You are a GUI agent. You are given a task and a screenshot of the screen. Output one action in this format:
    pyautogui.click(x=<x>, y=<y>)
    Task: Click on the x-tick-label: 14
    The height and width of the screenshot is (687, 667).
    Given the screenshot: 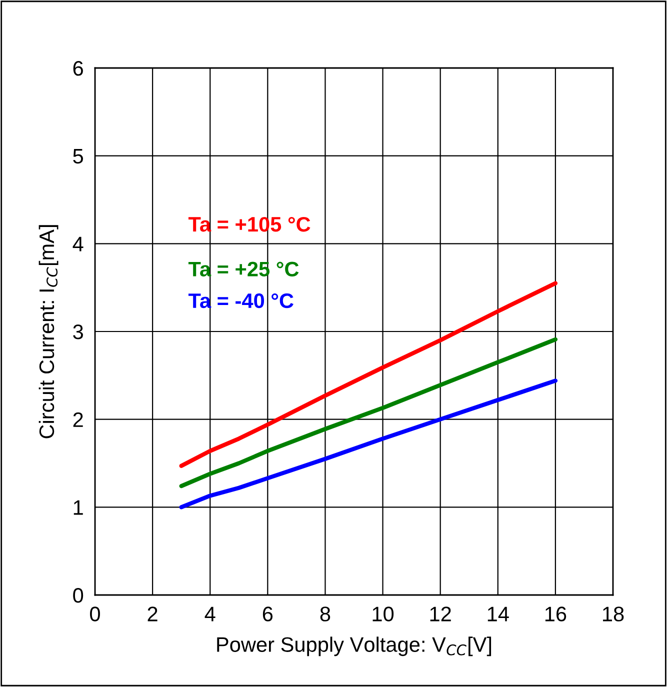 What is the action you would take?
    pyautogui.click(x=498, y=614)
    